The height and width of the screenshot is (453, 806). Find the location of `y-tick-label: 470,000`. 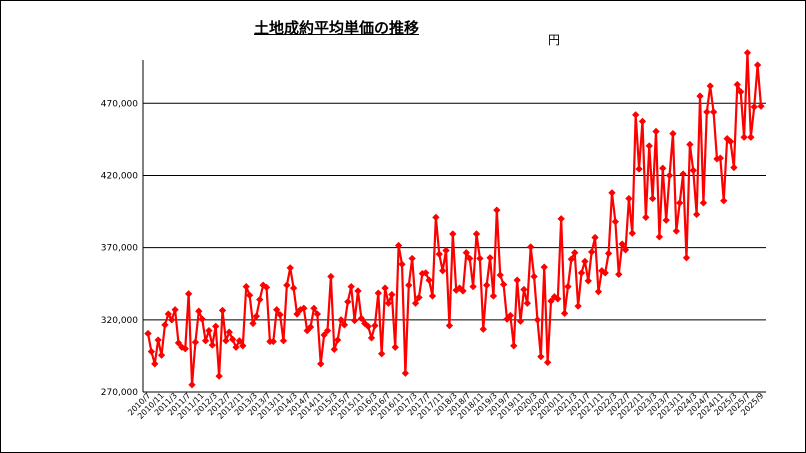

y-tick-label: 470,000 is located at coordinates (119, 104).